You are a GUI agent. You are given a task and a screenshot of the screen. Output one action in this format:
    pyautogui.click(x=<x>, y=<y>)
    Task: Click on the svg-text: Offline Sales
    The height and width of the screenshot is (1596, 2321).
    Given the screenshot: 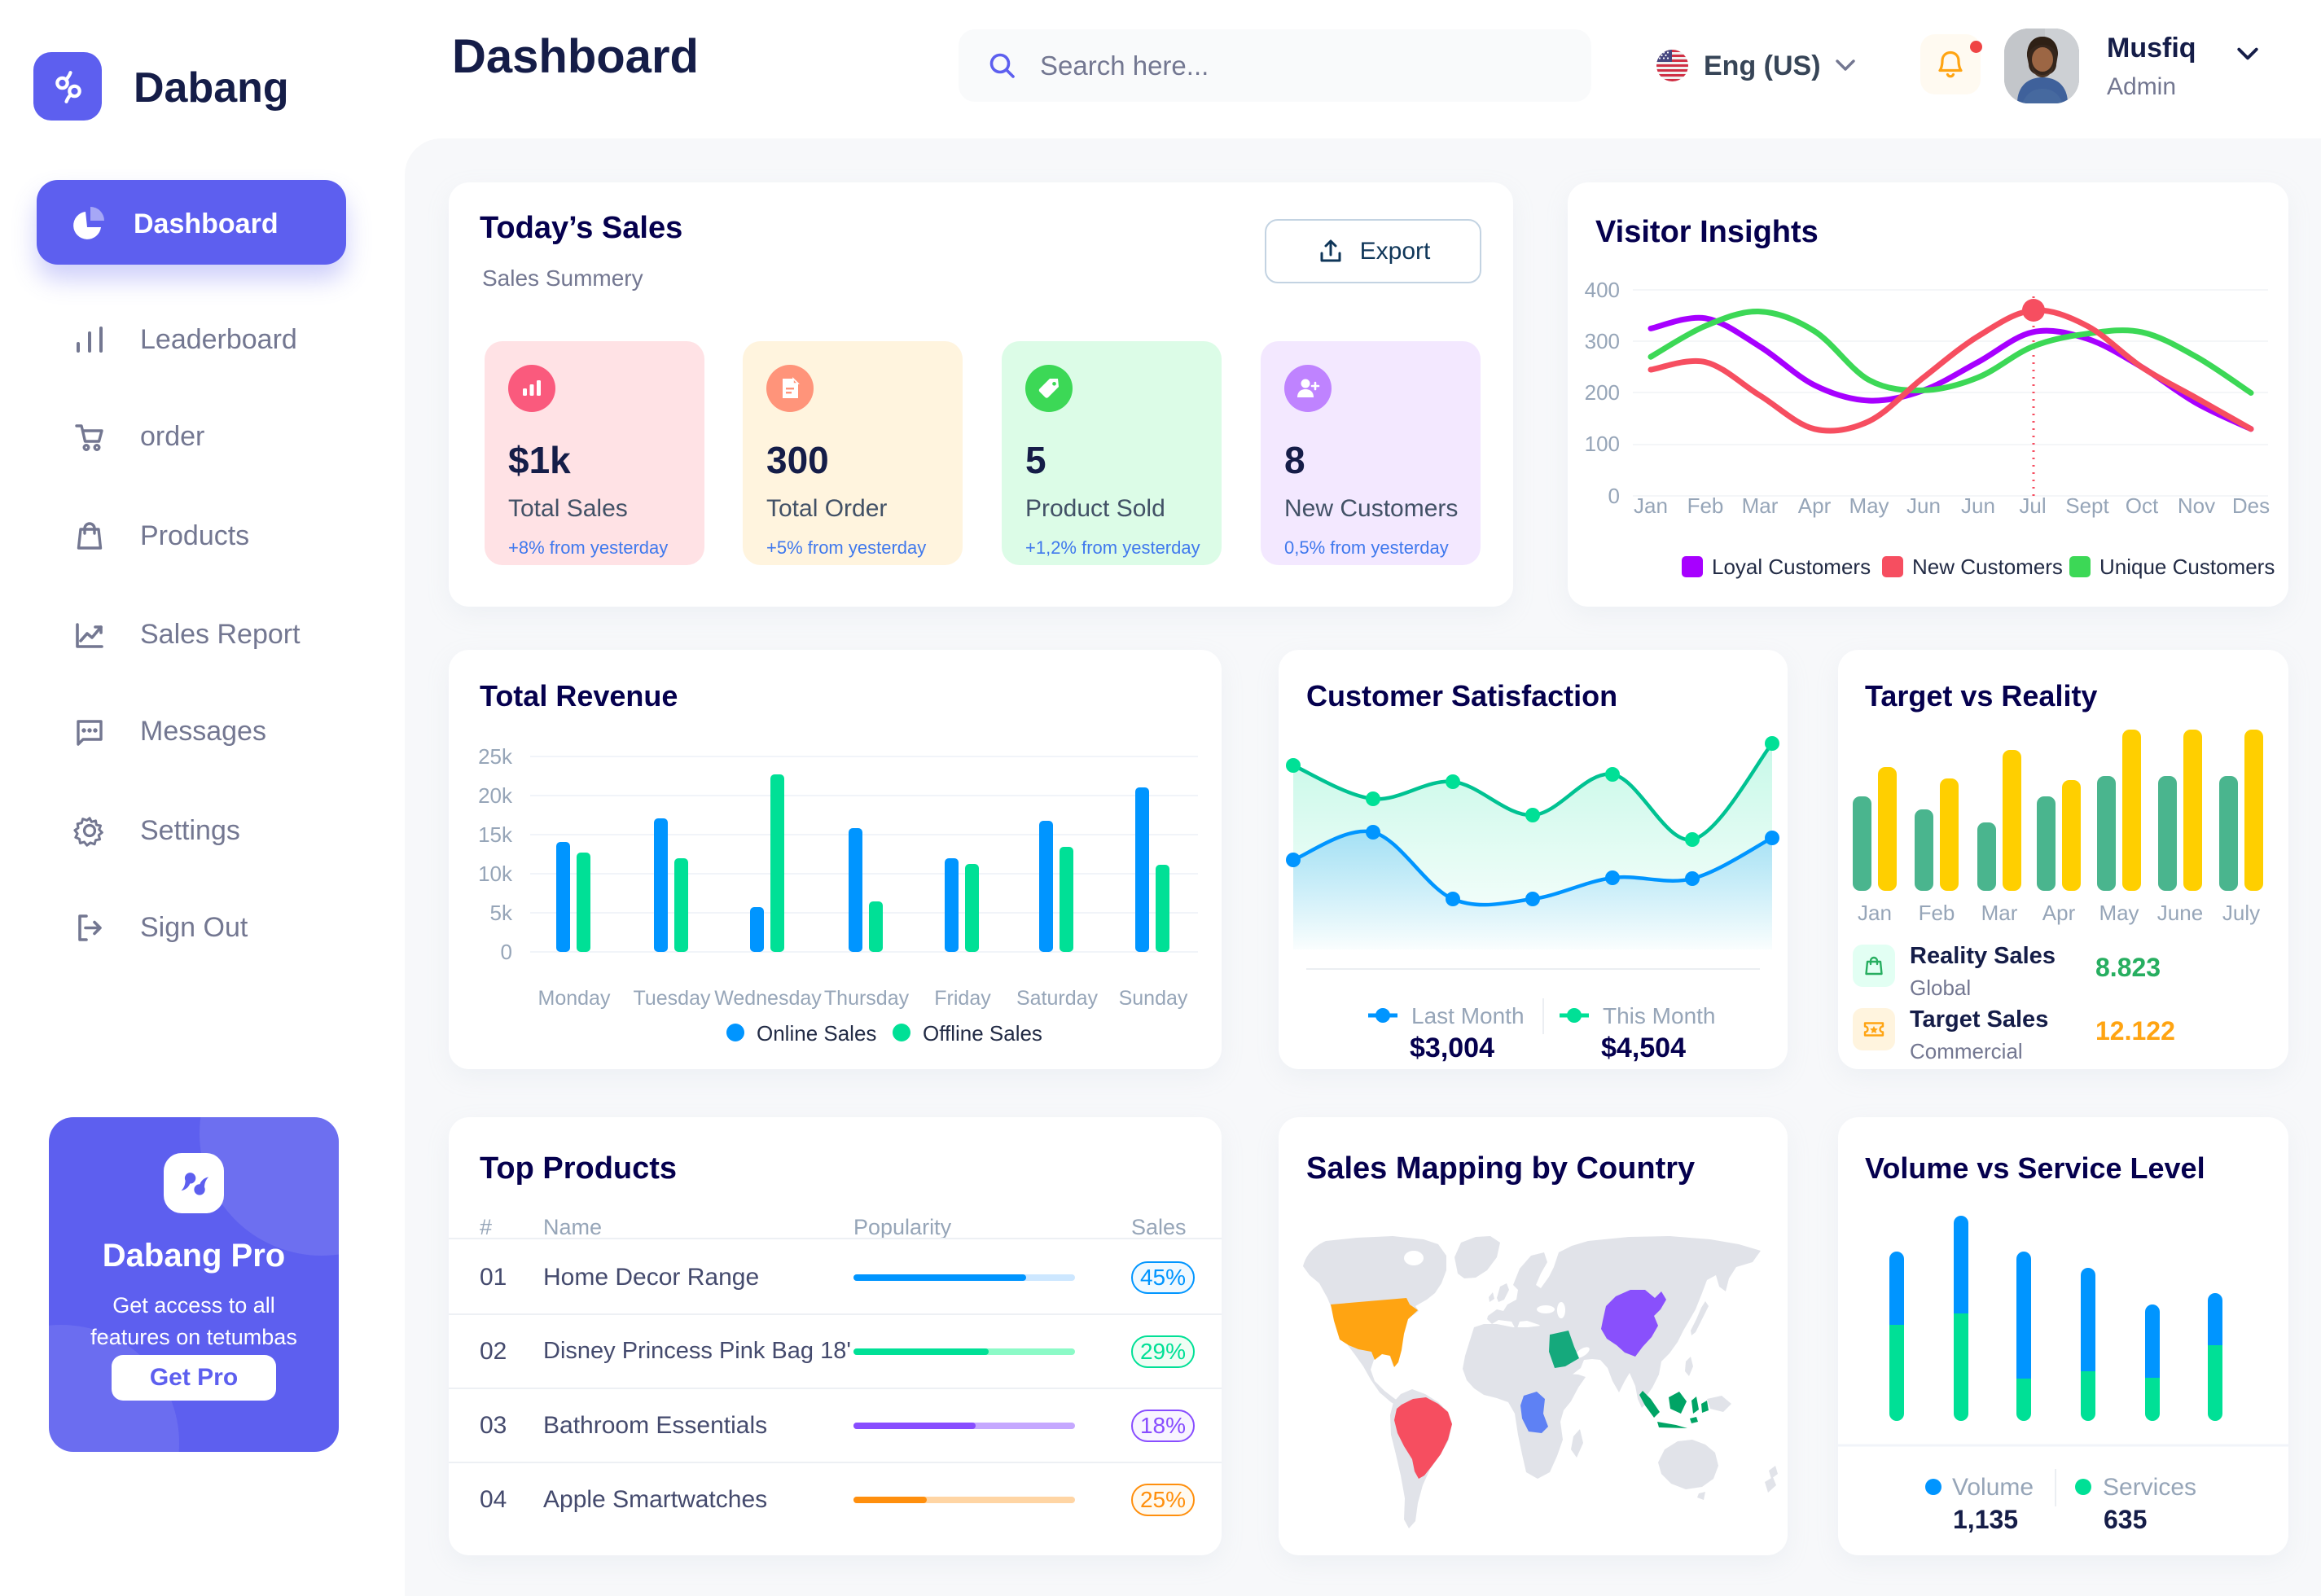 What is the action you would take?
    pyautogui.click(x=982, y=1033)
    